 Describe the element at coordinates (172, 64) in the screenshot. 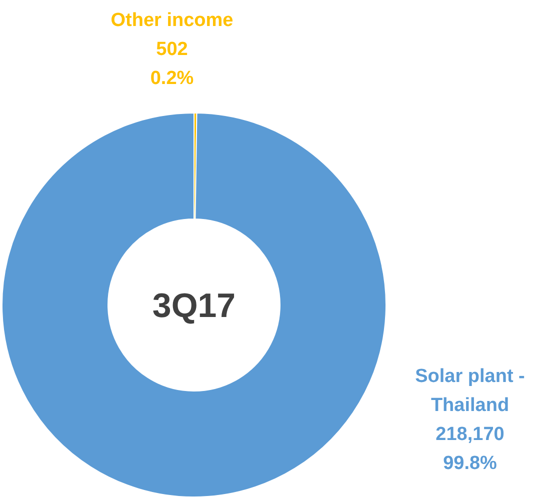

I see `data-label: 502 0.2%` at that location.